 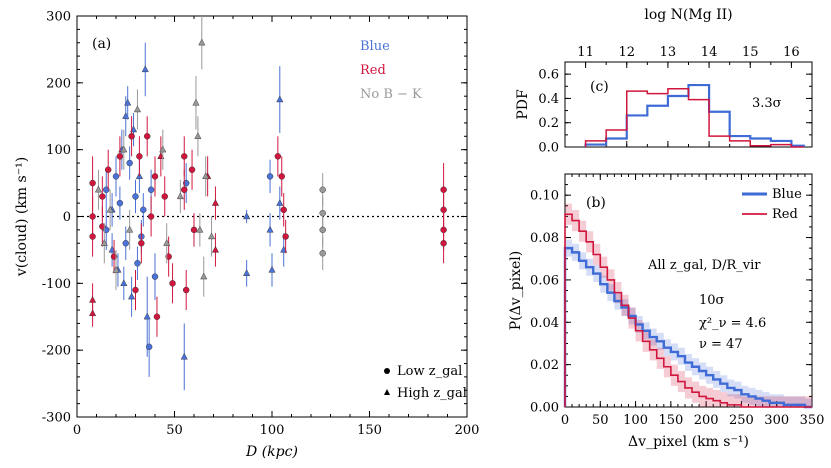 I want to click on x-tick-label: 0, so click(x=77, y=430).